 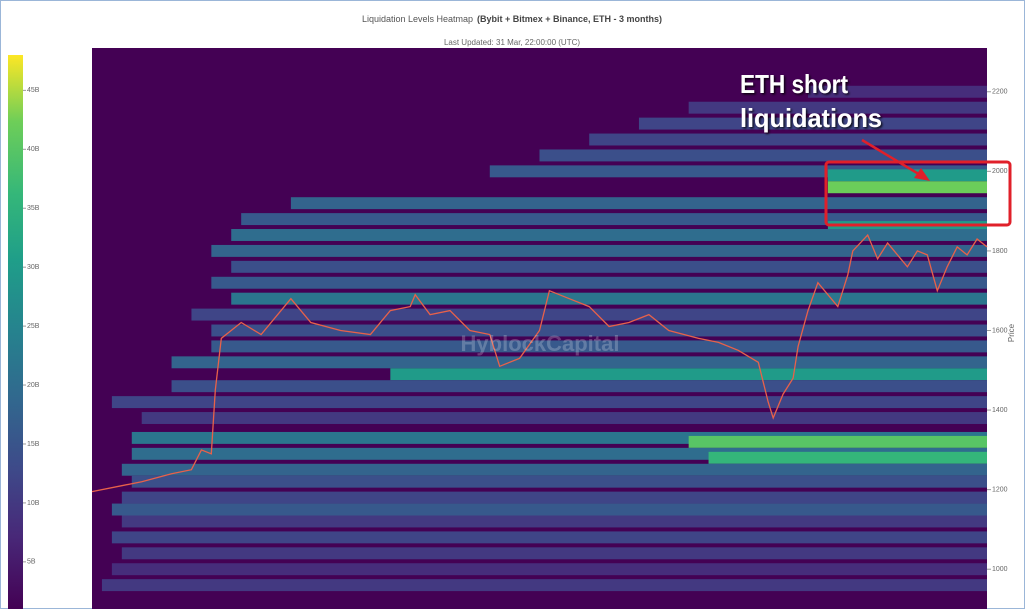 I want to click on watermark: HyblockCapital, so click(x=540, y=343).